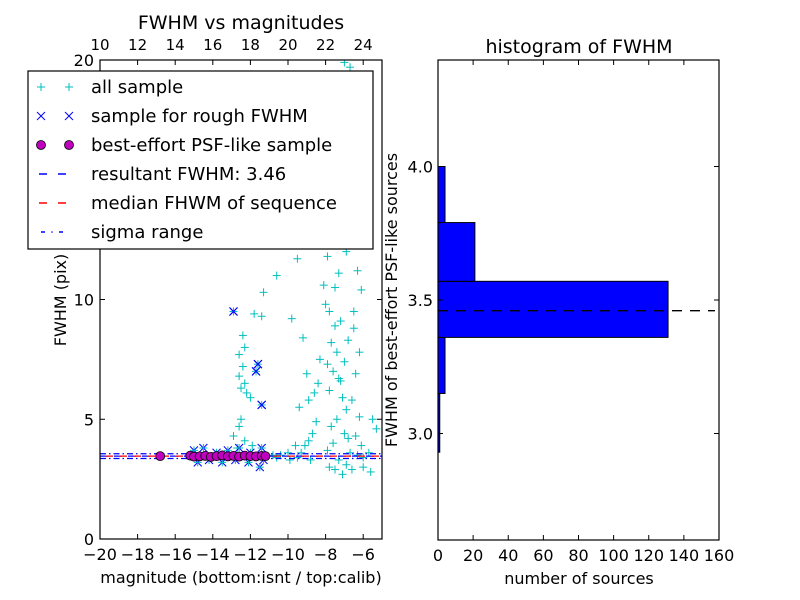 The width and height of the screenshot is (800, 600). Describe the element at coordinates (110, 87) in the screenshot. I see `legend-item: all sample` at that location.